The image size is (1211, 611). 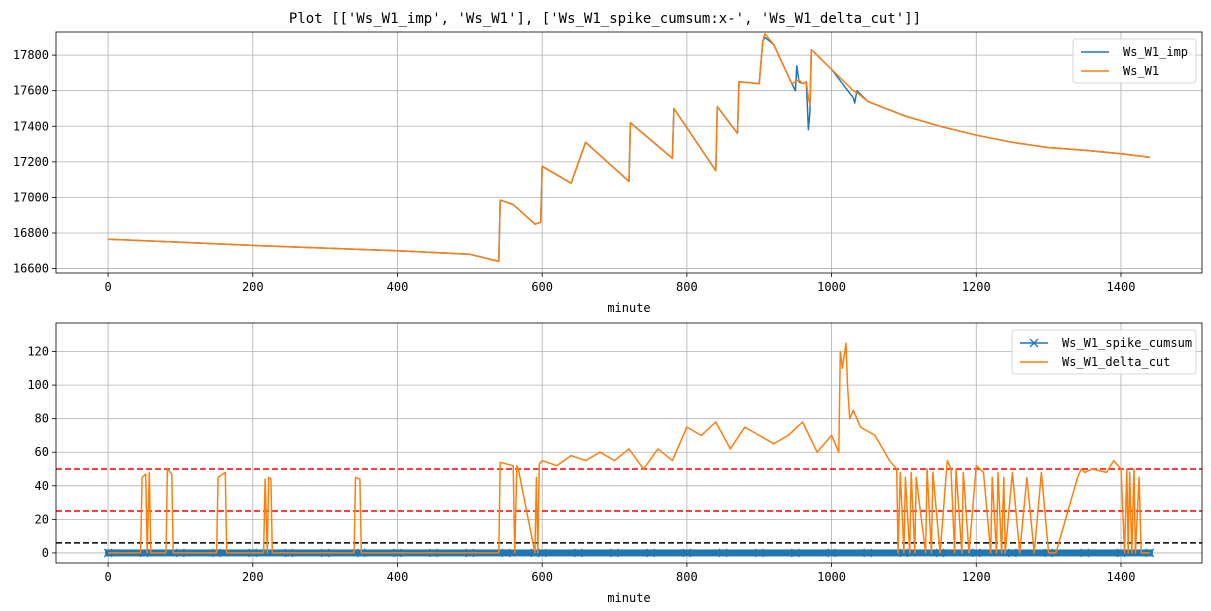 What do you see at coordinates (38, 385) in the screenshot?
I see `y-tick-label: 100` at bounding box center [38, 385].